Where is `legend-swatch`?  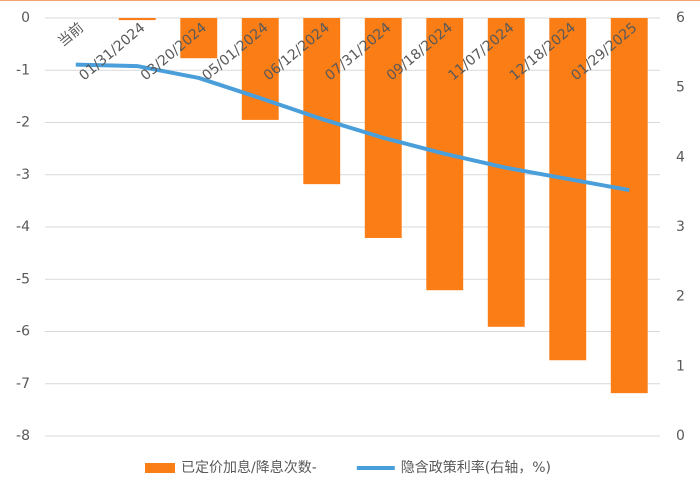
legend-swatch is located at coordinates (160, 468).